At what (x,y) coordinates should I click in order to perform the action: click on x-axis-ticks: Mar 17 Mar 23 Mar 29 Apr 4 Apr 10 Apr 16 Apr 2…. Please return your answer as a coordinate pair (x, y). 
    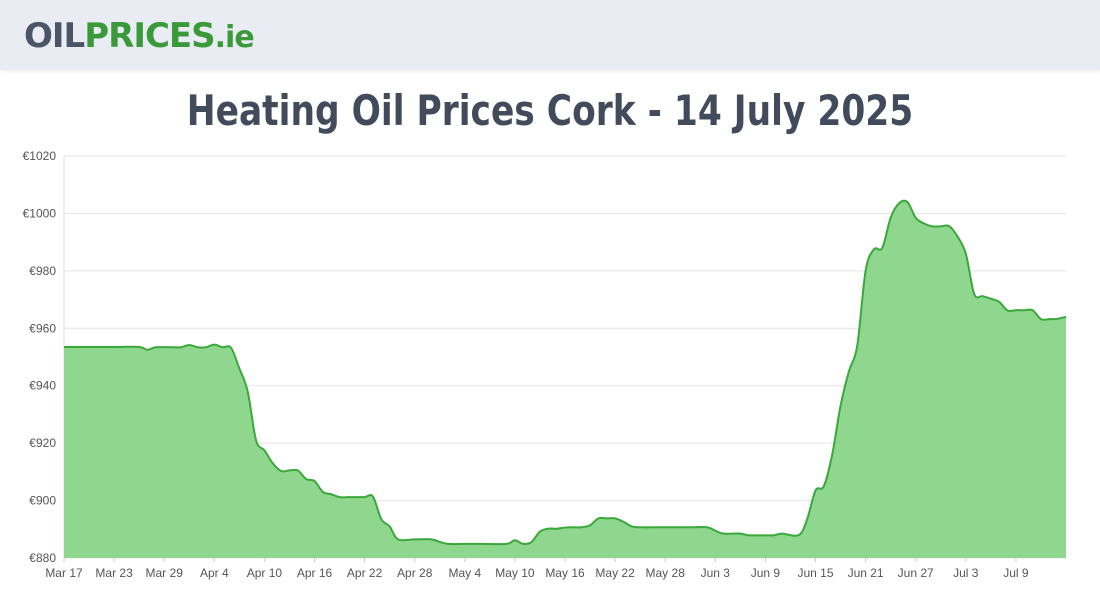
    Looking at the image, I should click on (537, 569).